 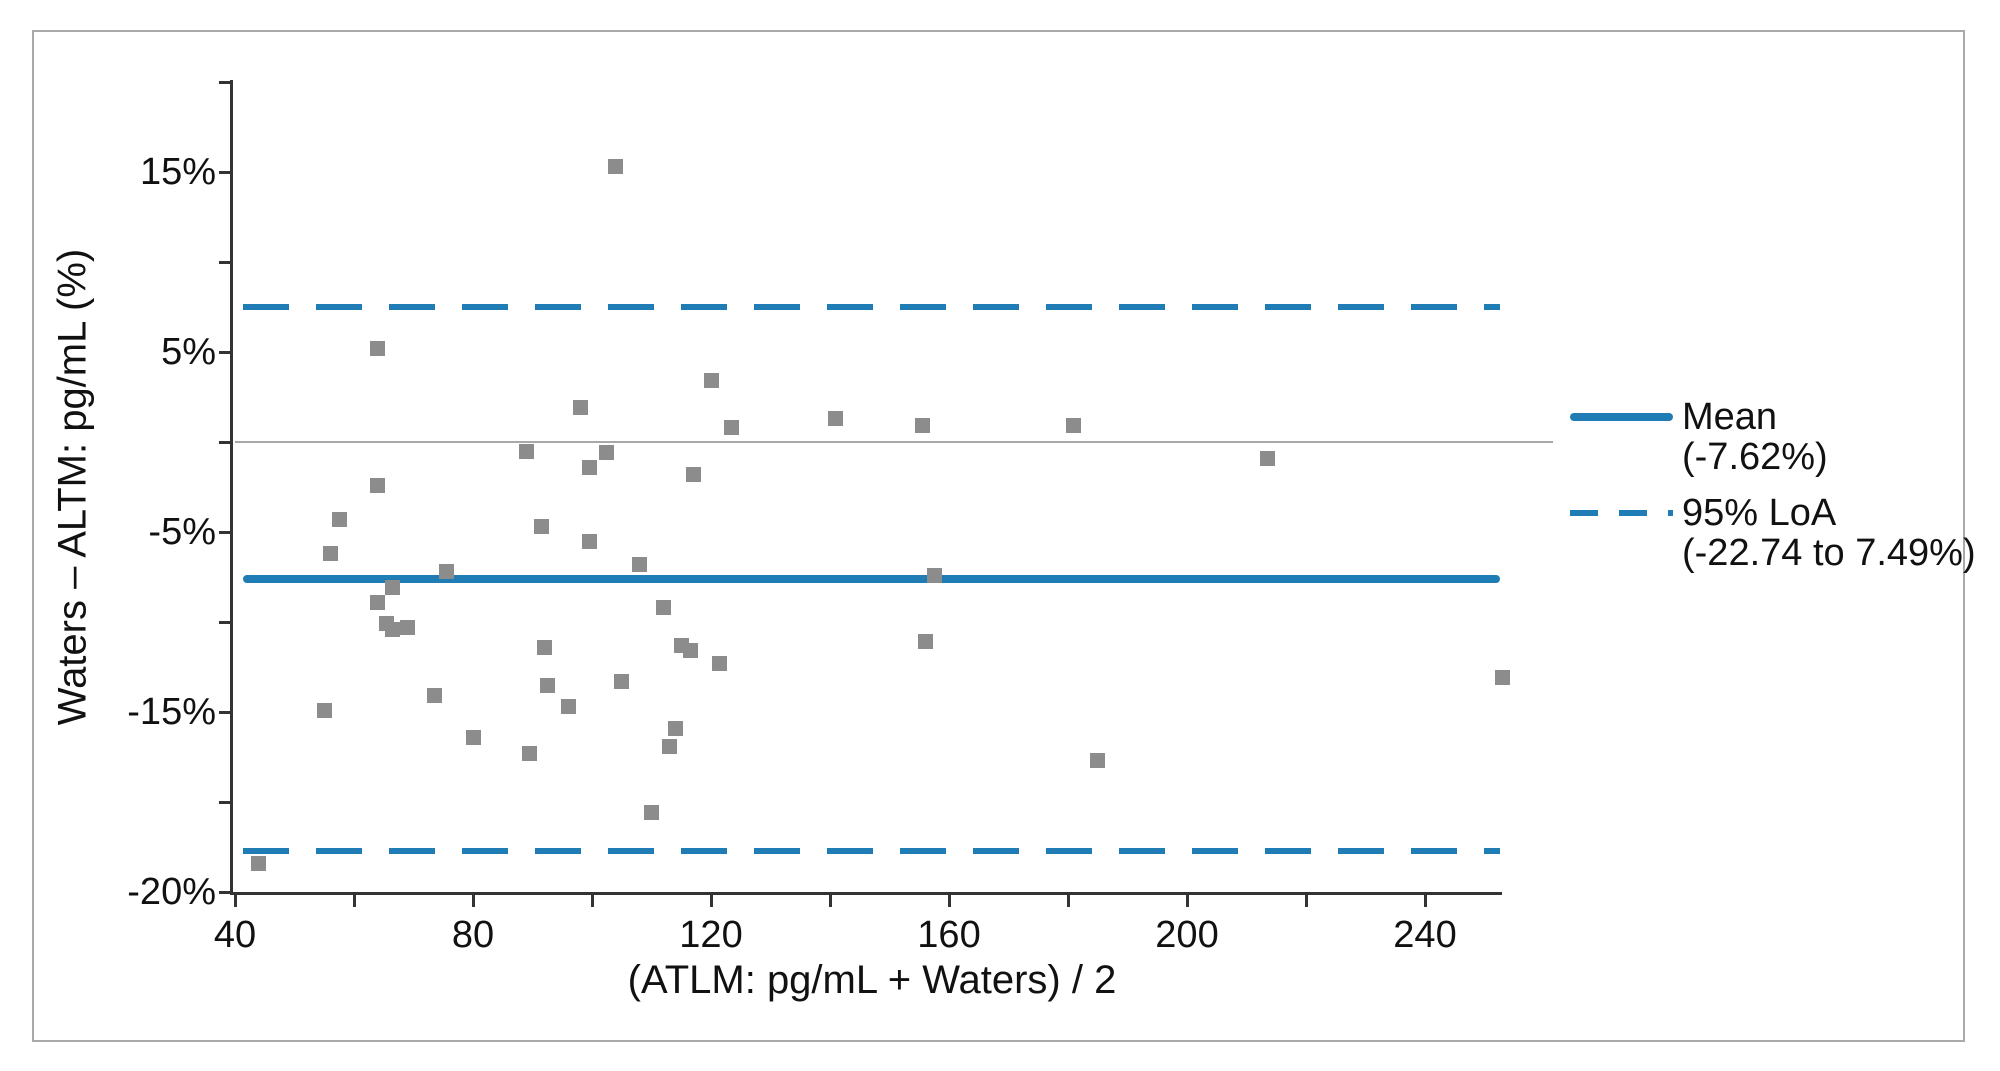 I want to click on x-tick-label: 80, so click(x=473, y=935).